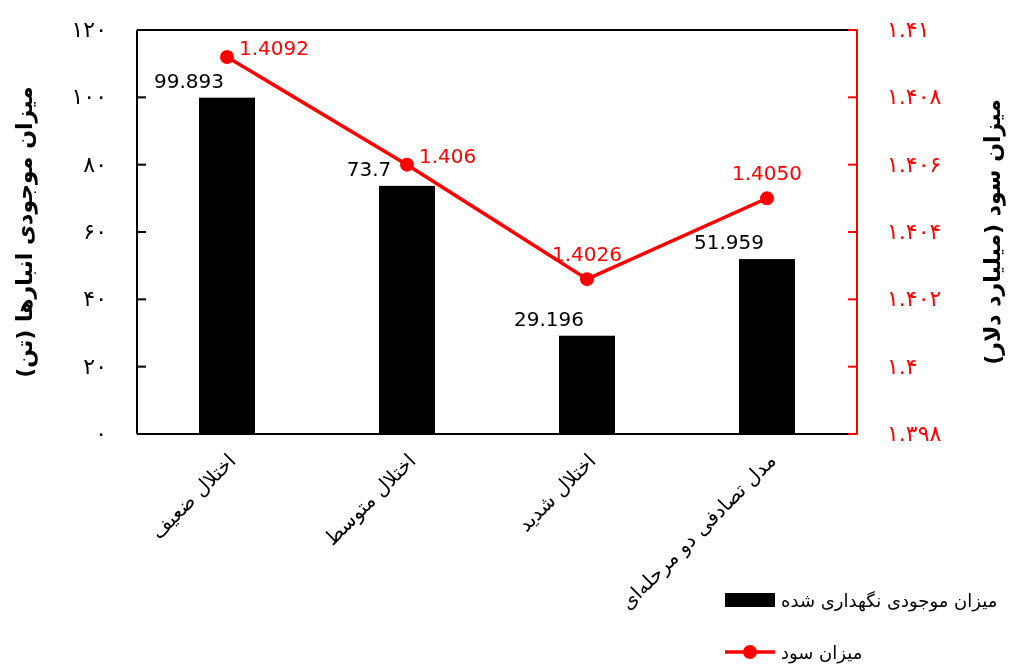  Describe the element at coordinates (914, 299) in the screenshot. I see `y2-tick-label: ۱.۴۰۲` at that location.